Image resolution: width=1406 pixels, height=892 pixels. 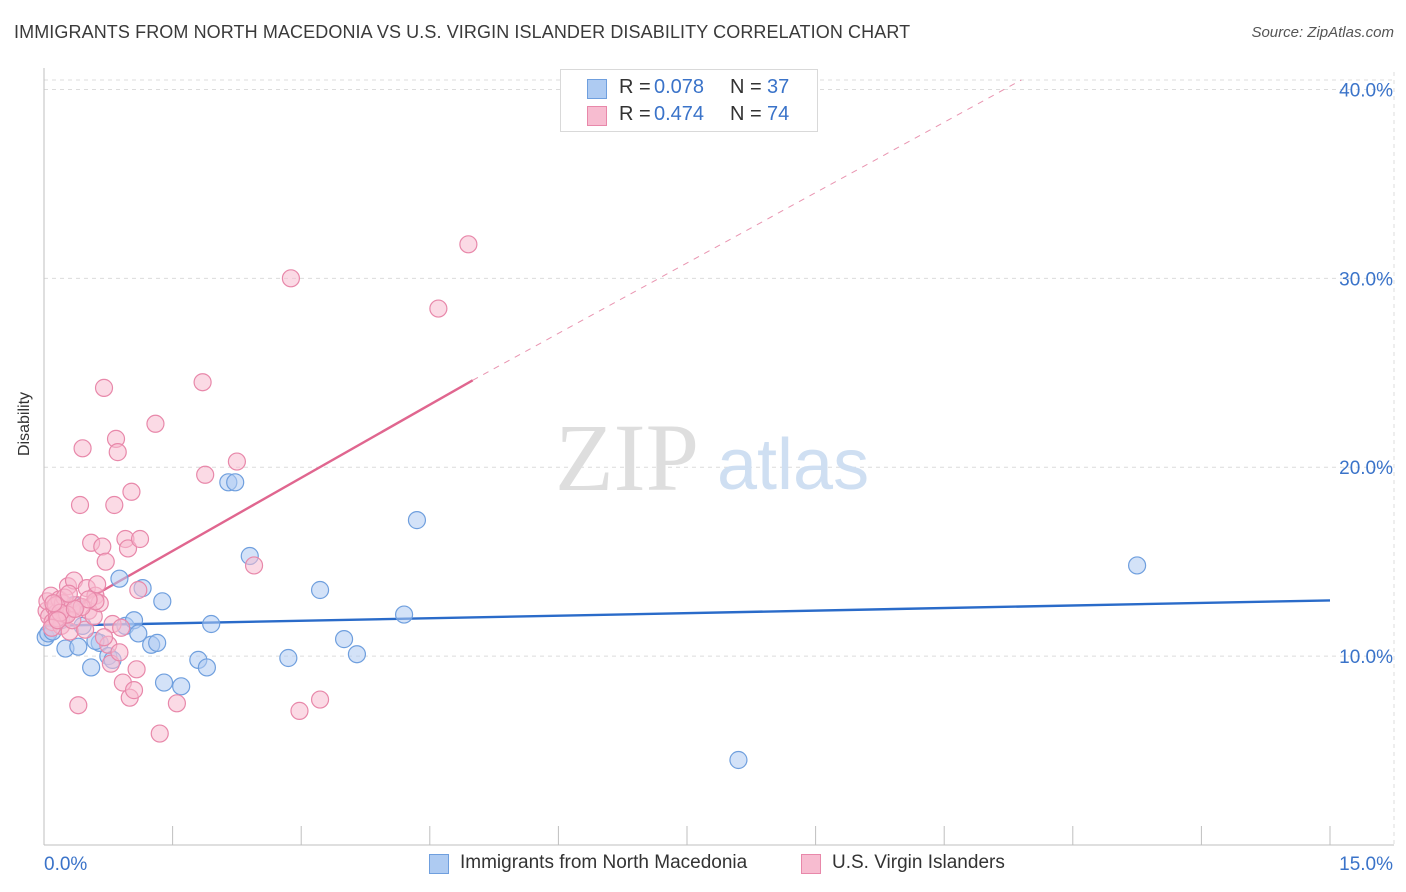 What do you see at coordinates (679, 87) in the screenshot?
I see `legend-r-value: 0.078` at bounding box center [679, 87].